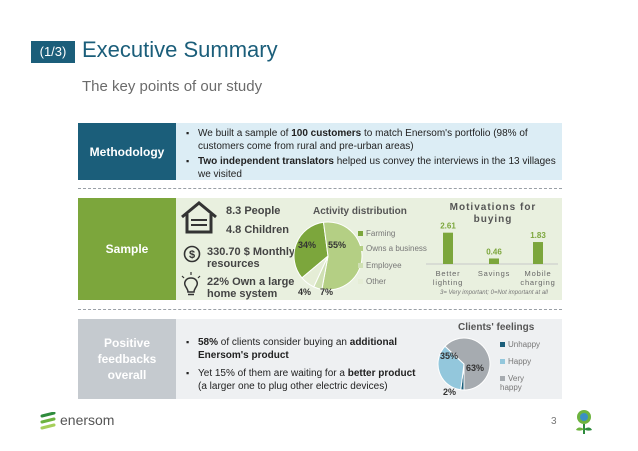 The height and width of the screenshot is (451, 638). Describe the element at coordinates (87, 420) in the screenshot. I see `brand-name: enersom` at that location.